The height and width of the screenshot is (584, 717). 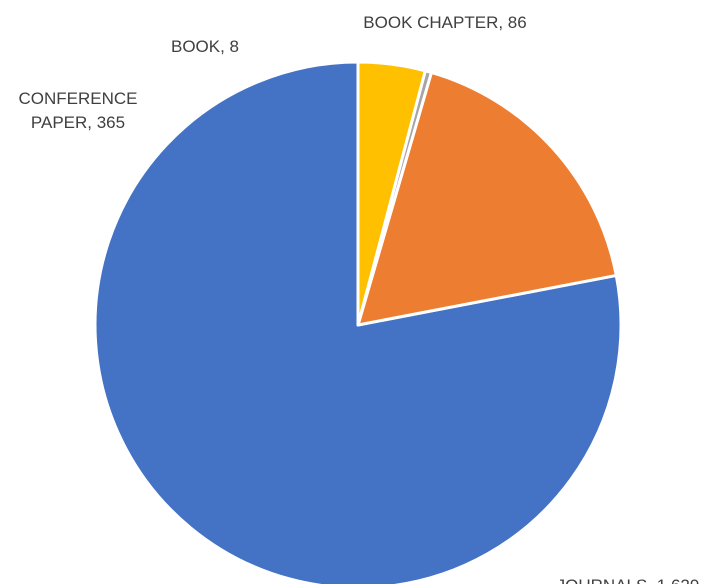 I want to click on data-label-book-chapter: BOOK CHAPTER, 86, so click(x=444, y=22).